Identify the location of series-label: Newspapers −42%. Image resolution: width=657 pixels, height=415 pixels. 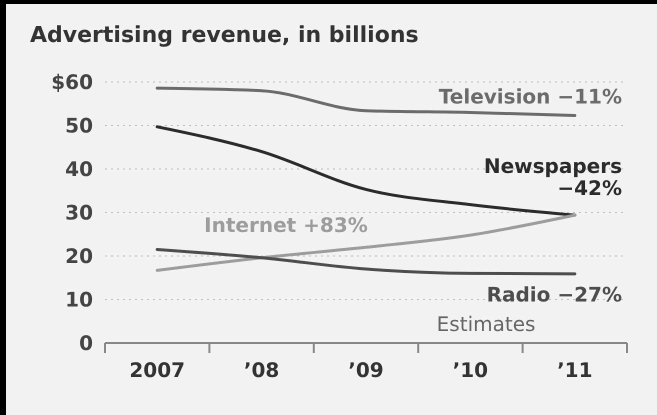
(553, 177).